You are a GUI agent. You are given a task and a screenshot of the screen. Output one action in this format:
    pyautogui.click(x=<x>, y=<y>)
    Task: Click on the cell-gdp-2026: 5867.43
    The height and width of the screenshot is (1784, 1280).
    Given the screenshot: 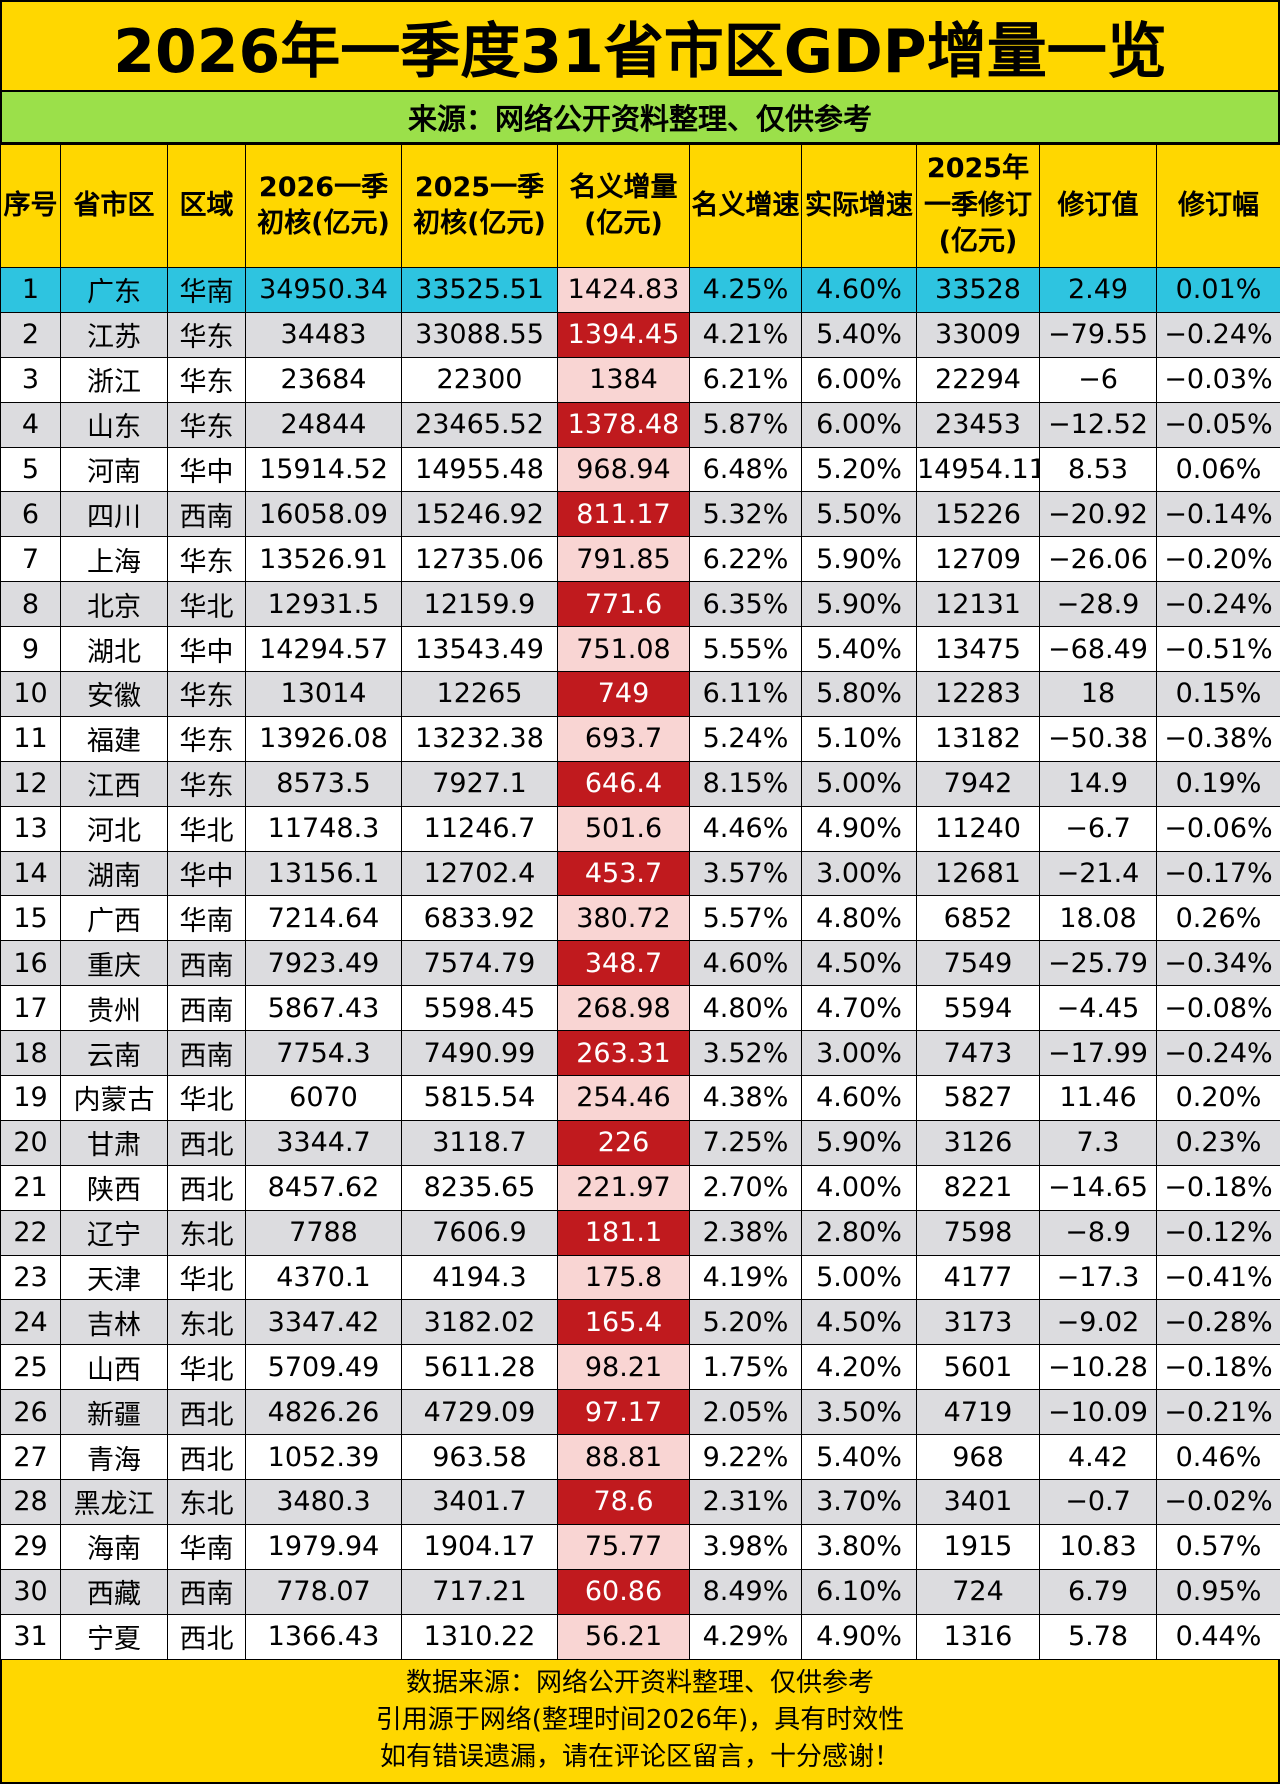 What is the action you would take?
    pyautogui.click(x=324, y=1008)
    